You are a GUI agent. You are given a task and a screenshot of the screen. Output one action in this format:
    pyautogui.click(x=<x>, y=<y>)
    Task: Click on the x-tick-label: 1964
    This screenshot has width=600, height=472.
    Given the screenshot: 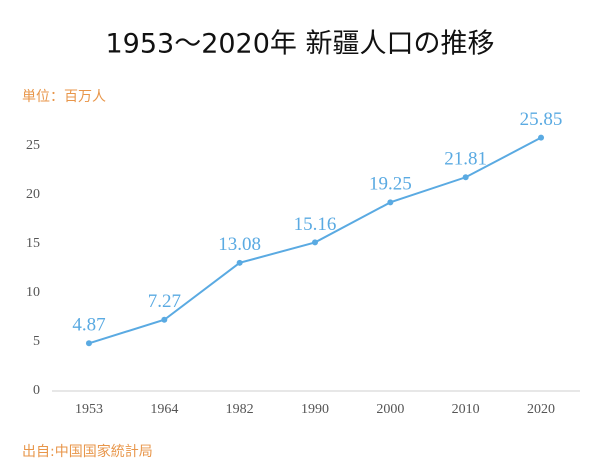 What is the action you would take?
    pyautogui.click(x=164, y=409)
    